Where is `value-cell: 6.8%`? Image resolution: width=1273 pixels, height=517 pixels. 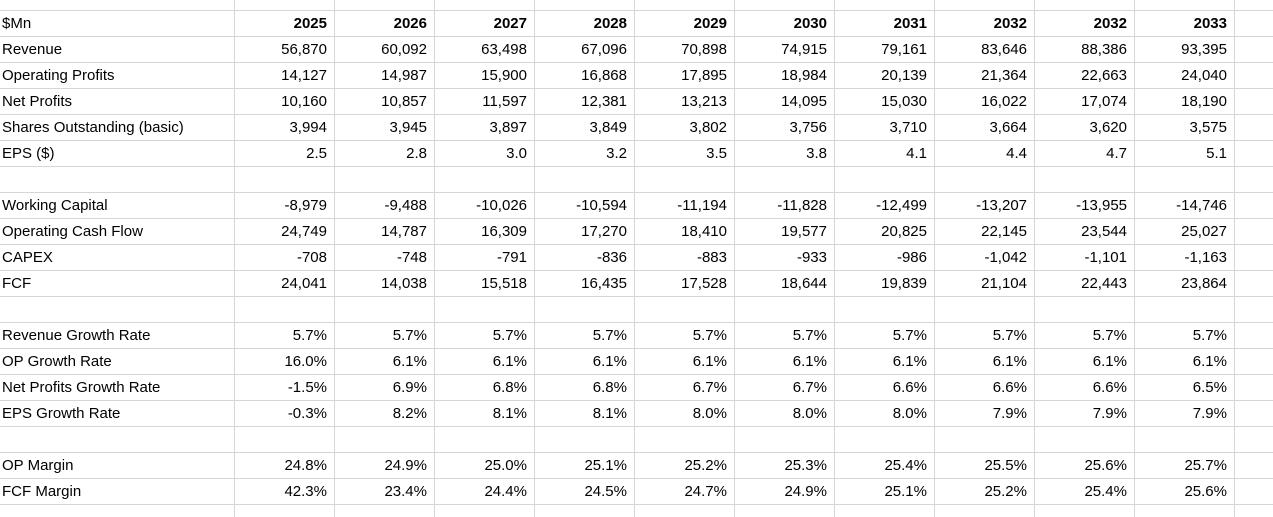
value-cell: 6.8% is located at coordinates (585, 388).